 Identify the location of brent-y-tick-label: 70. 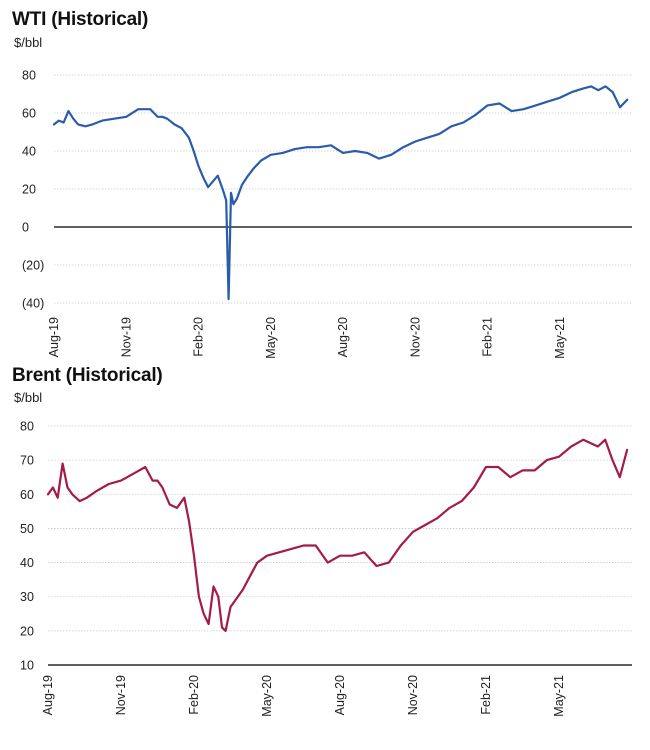
(27, 461).